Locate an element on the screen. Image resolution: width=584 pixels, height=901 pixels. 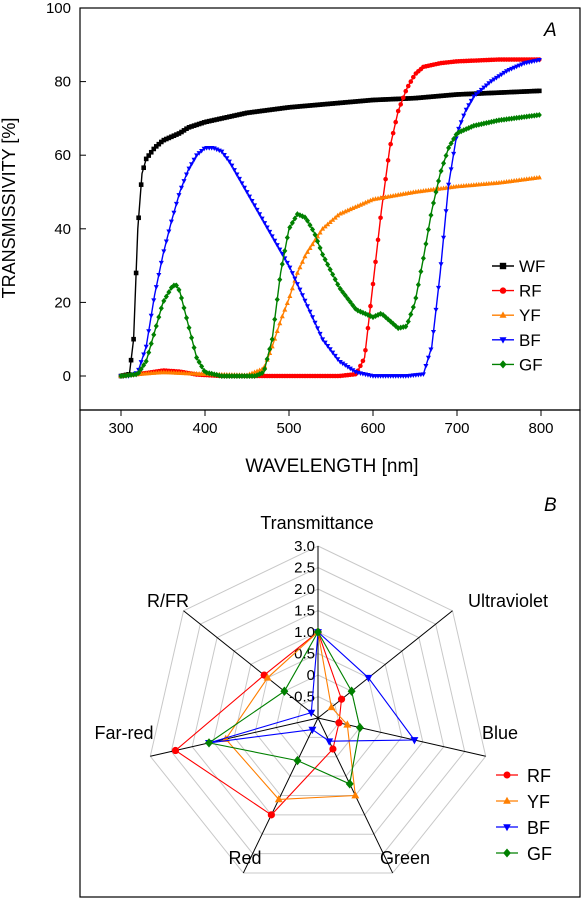
radar-axis-label: Blue is located at coordinates (500, 733).